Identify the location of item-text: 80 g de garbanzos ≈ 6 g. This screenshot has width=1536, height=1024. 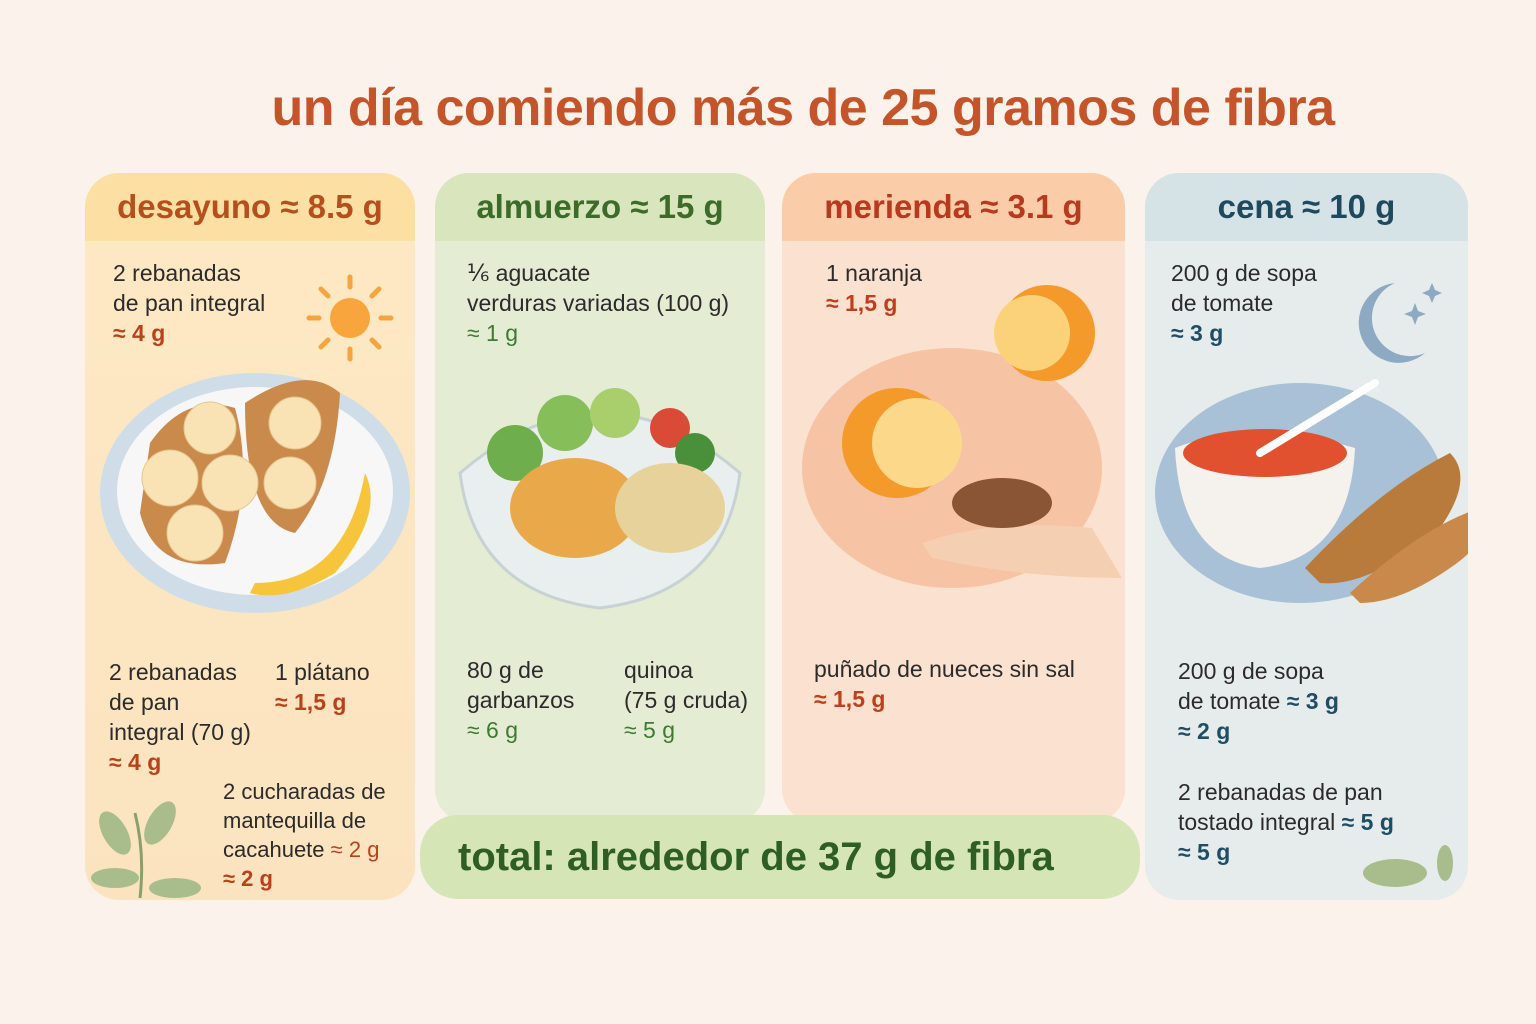
(521, 700).